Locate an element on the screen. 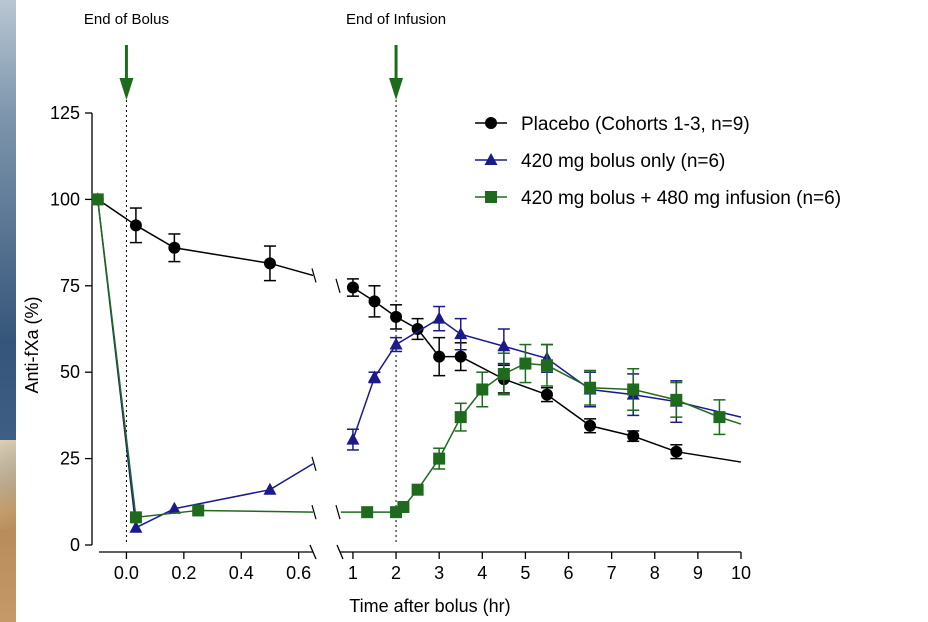 The height and width of the screenshot is (622, 928). x-tick-label: 9 is located at coordinates (698, 573).